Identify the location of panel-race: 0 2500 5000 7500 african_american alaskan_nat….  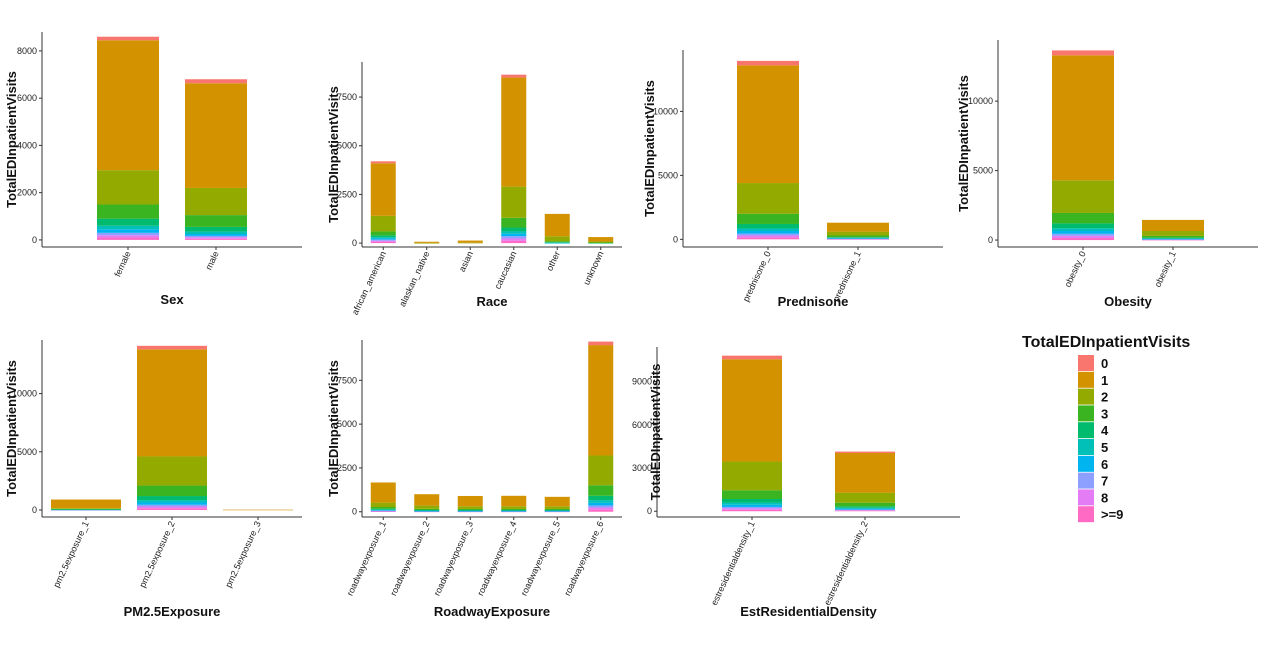
(474, 189).